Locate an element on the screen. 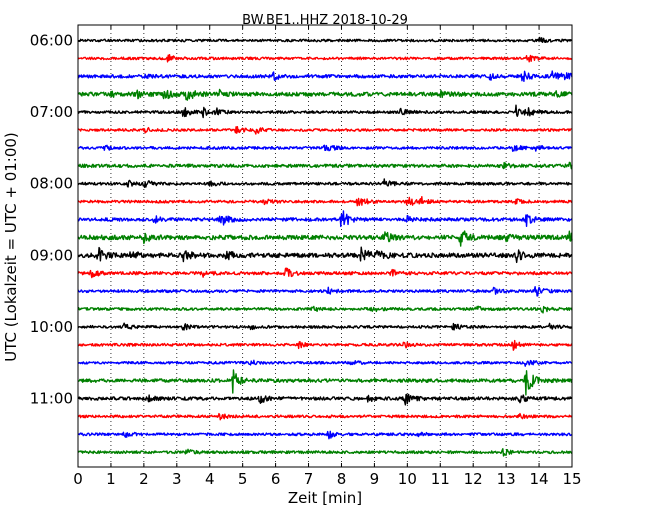 The height and width of the screenshot is (520, 650). x-tick-label: 2 is located at coordinates (144, 479).